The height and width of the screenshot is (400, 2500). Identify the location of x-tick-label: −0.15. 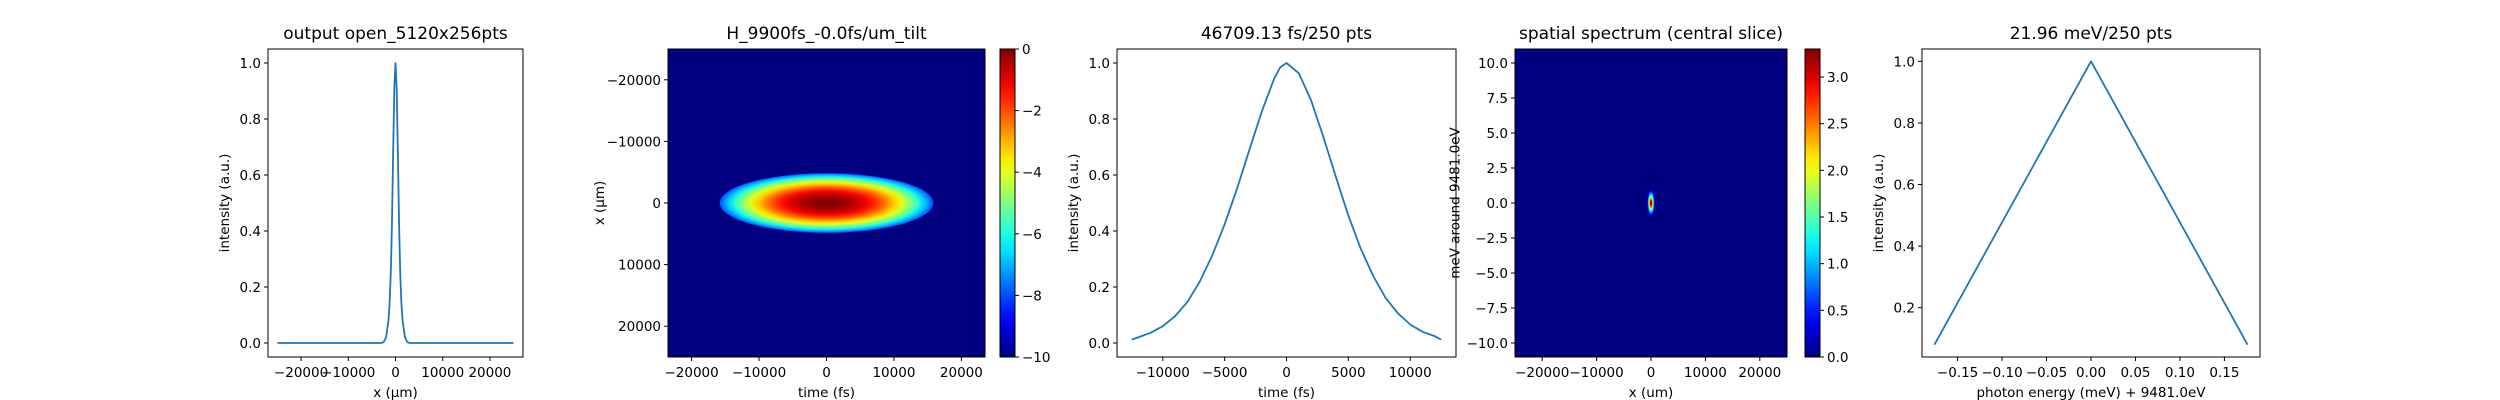
(1957, 373).